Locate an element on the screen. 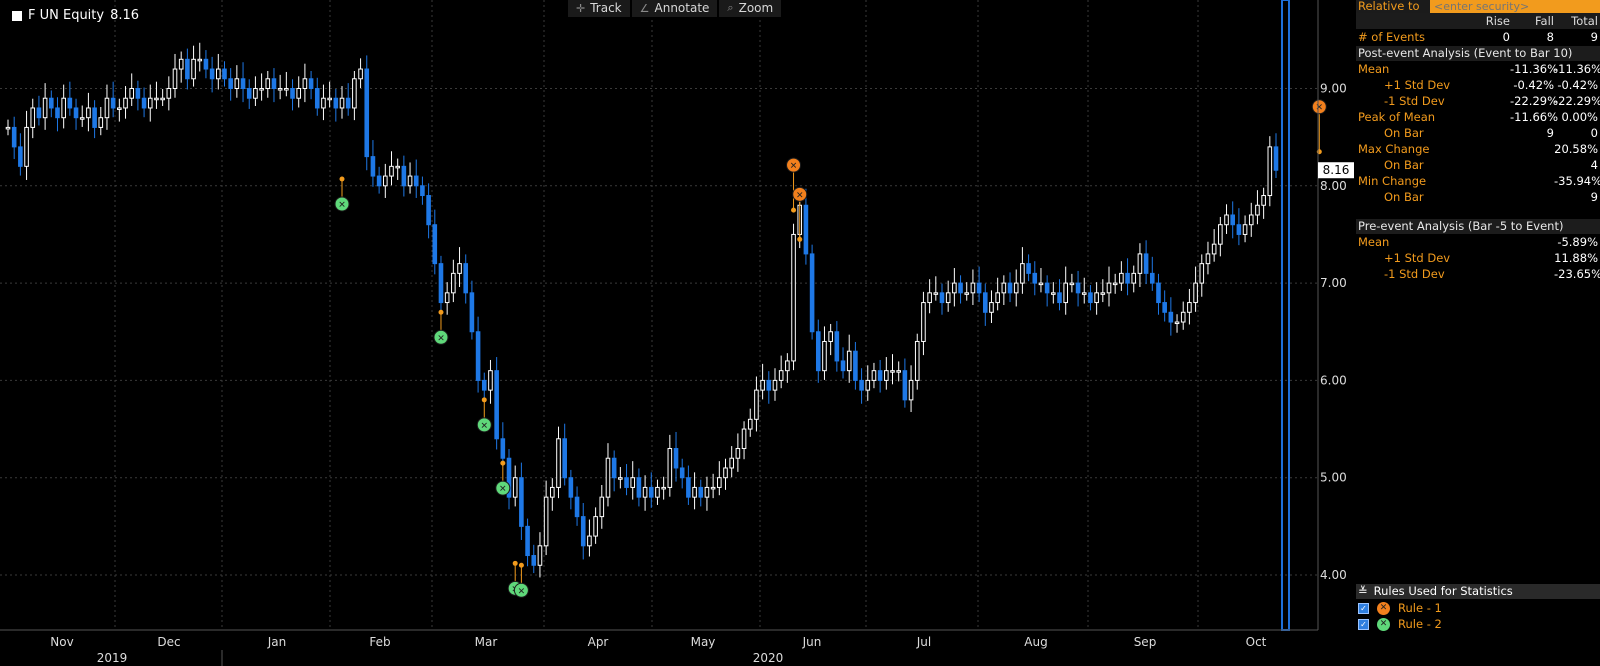 The image size is (1600, 666). rule-2-event-marker is located at coordinates (521, 590).